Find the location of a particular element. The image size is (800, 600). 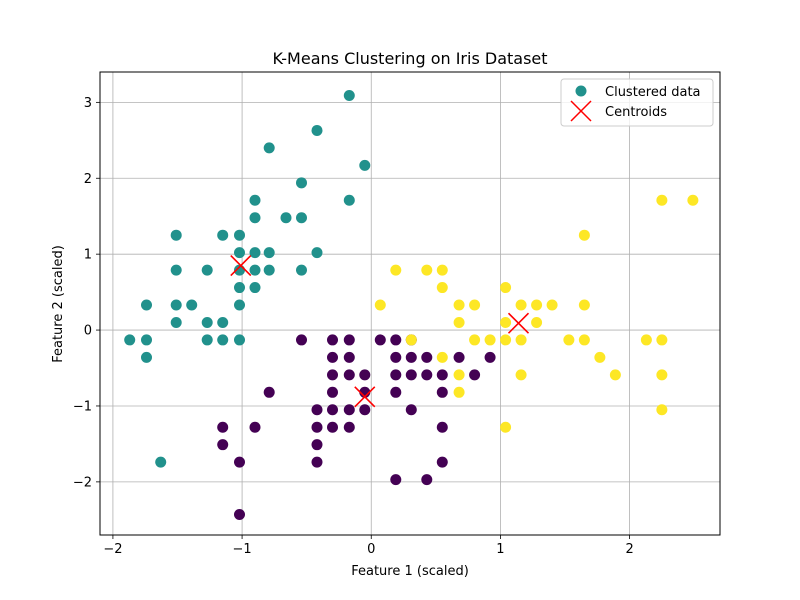

legend: Clustered data Centroids is located at coordinates (637, 102).